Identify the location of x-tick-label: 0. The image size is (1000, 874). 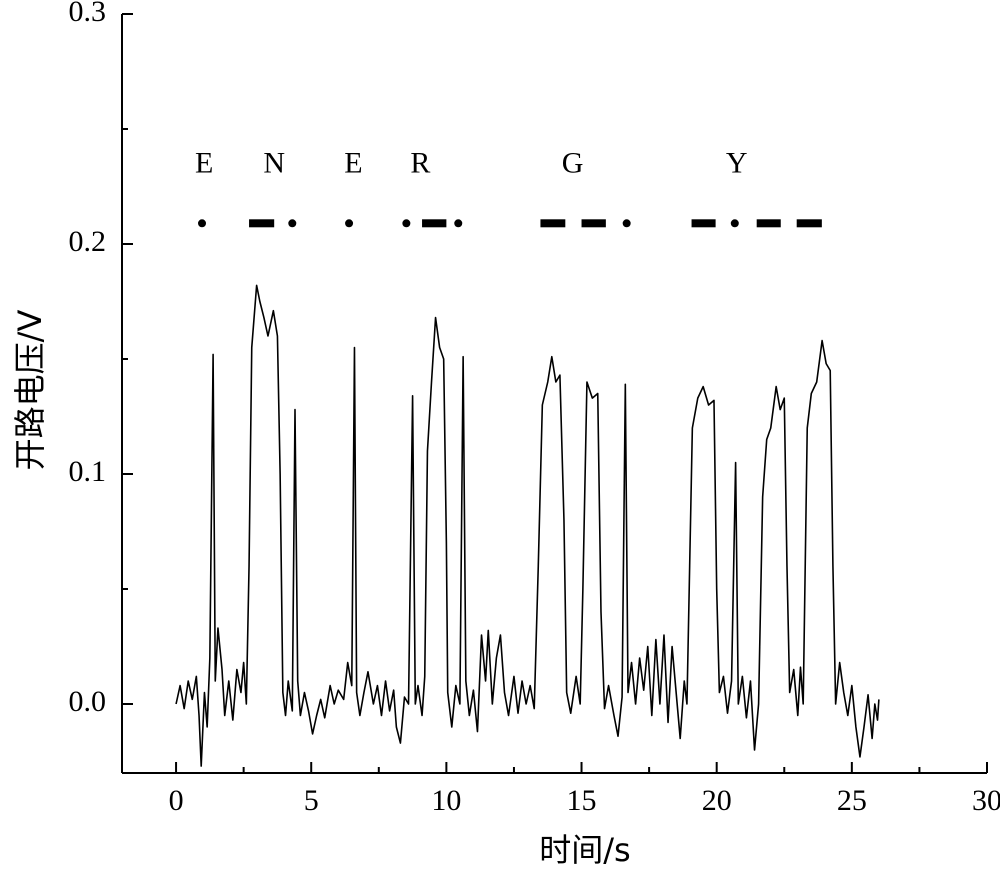
(176, 800).